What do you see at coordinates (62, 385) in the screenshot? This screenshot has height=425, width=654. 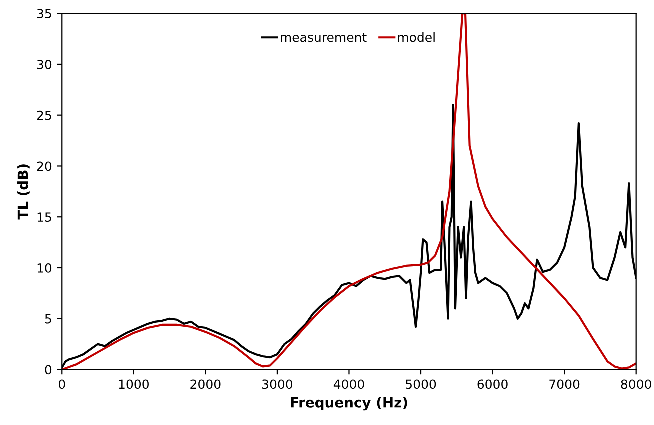 I see `x-tick-label: 0` at bounding box center [62, 385].